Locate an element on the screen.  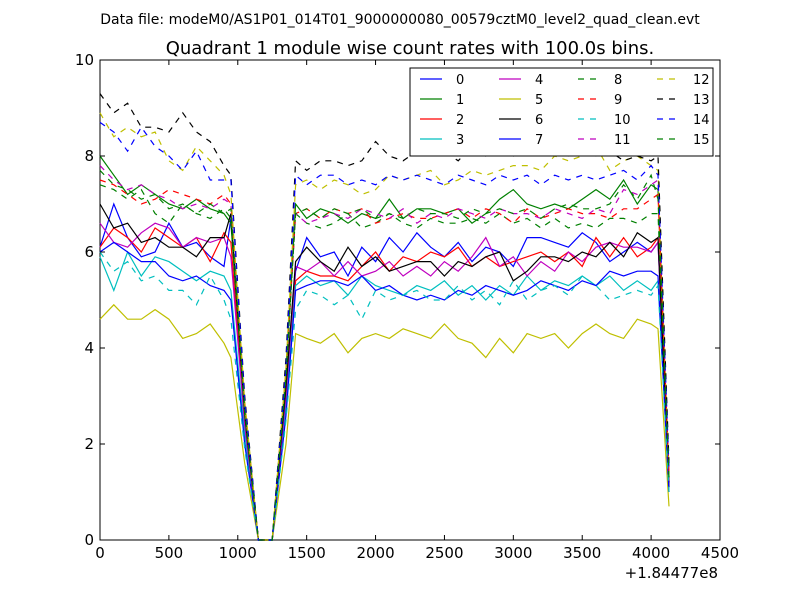
legend-label-1: 1 is located at coordinates (460, 100).